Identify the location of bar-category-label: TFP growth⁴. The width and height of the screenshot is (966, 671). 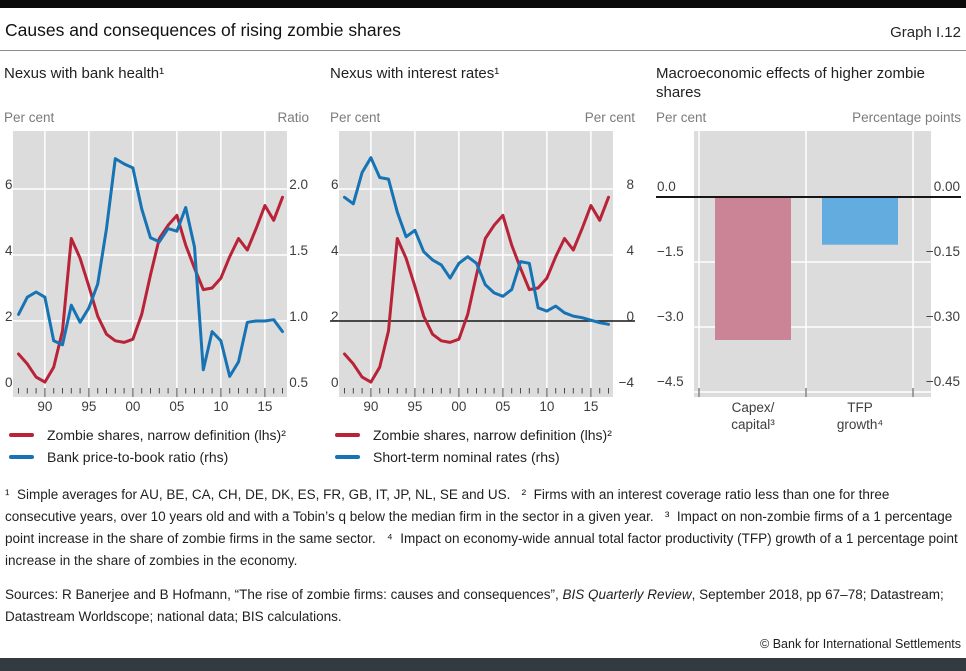
(860, 416).